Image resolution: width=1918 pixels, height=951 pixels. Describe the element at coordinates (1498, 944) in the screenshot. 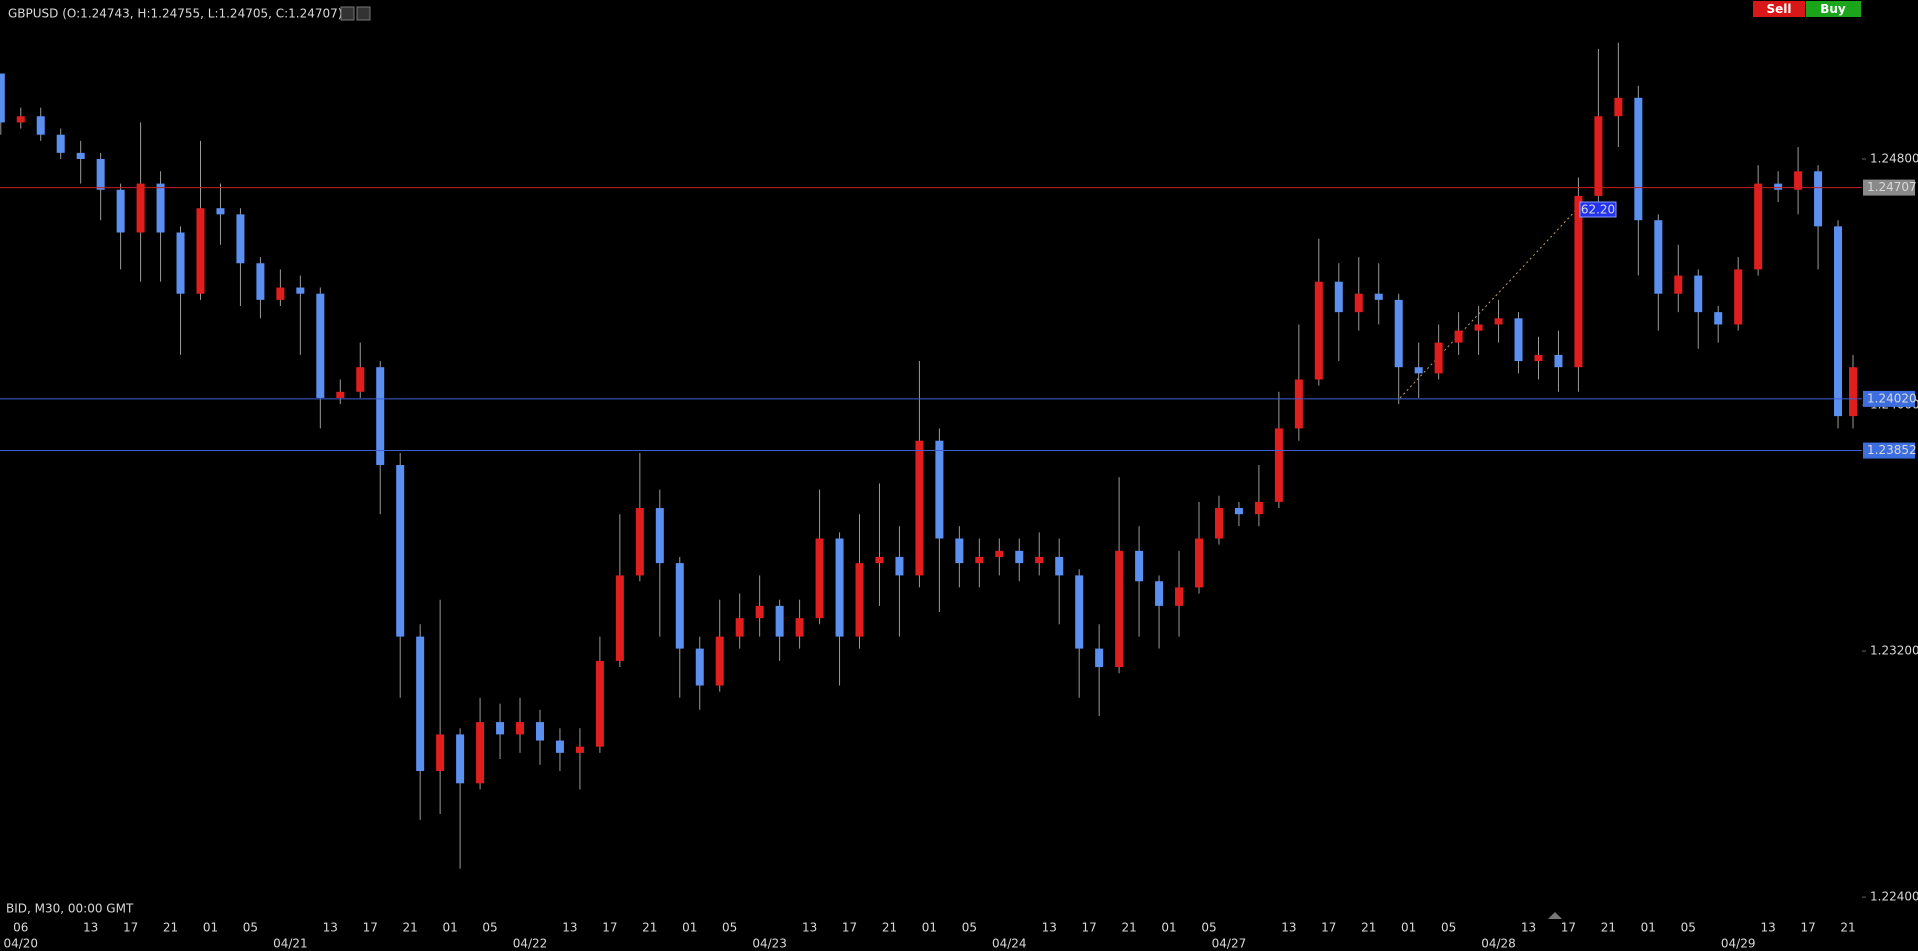

I see `date-tick-label: 04/28` at that location.